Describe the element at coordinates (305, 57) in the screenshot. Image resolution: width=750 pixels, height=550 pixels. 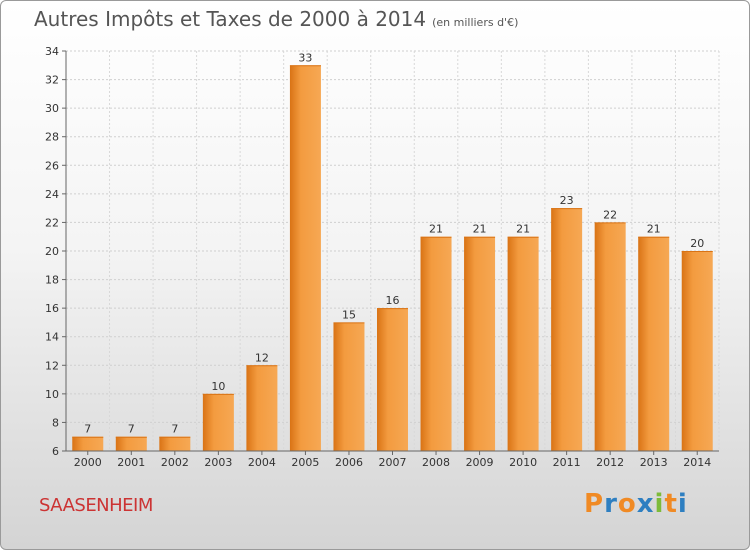
I see `data-label: 33` at that location.